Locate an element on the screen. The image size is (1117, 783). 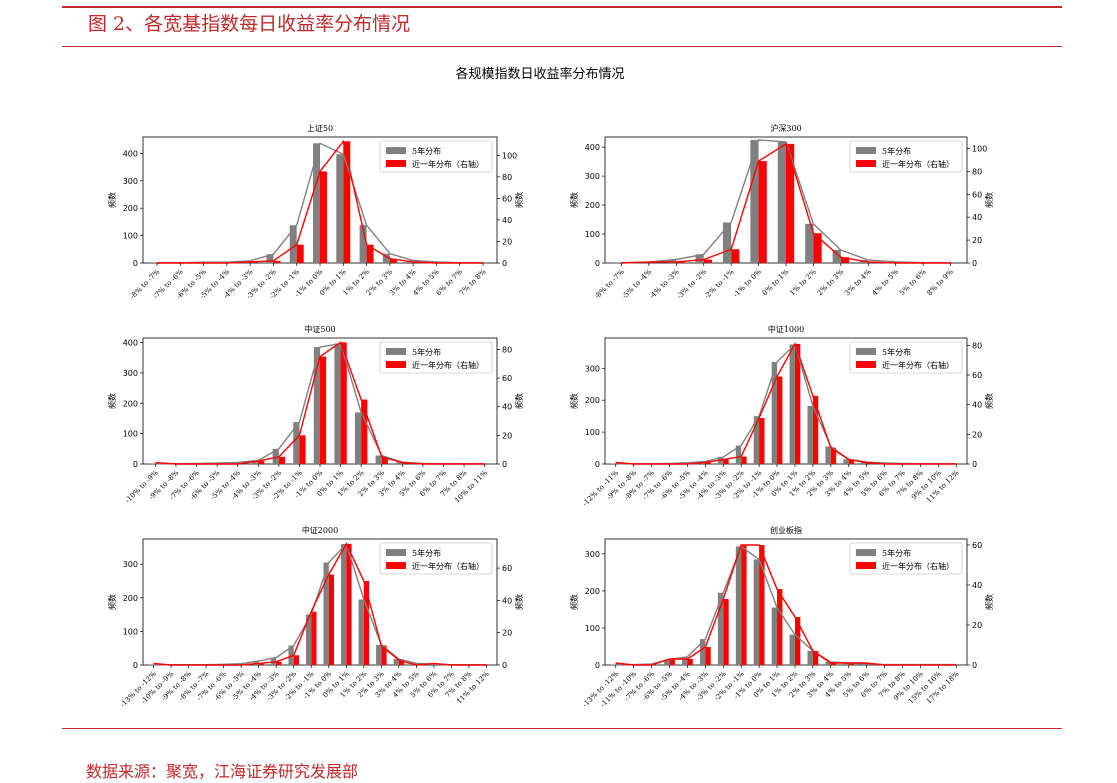
line-5y-p0 is located at coordinates (320, 203).